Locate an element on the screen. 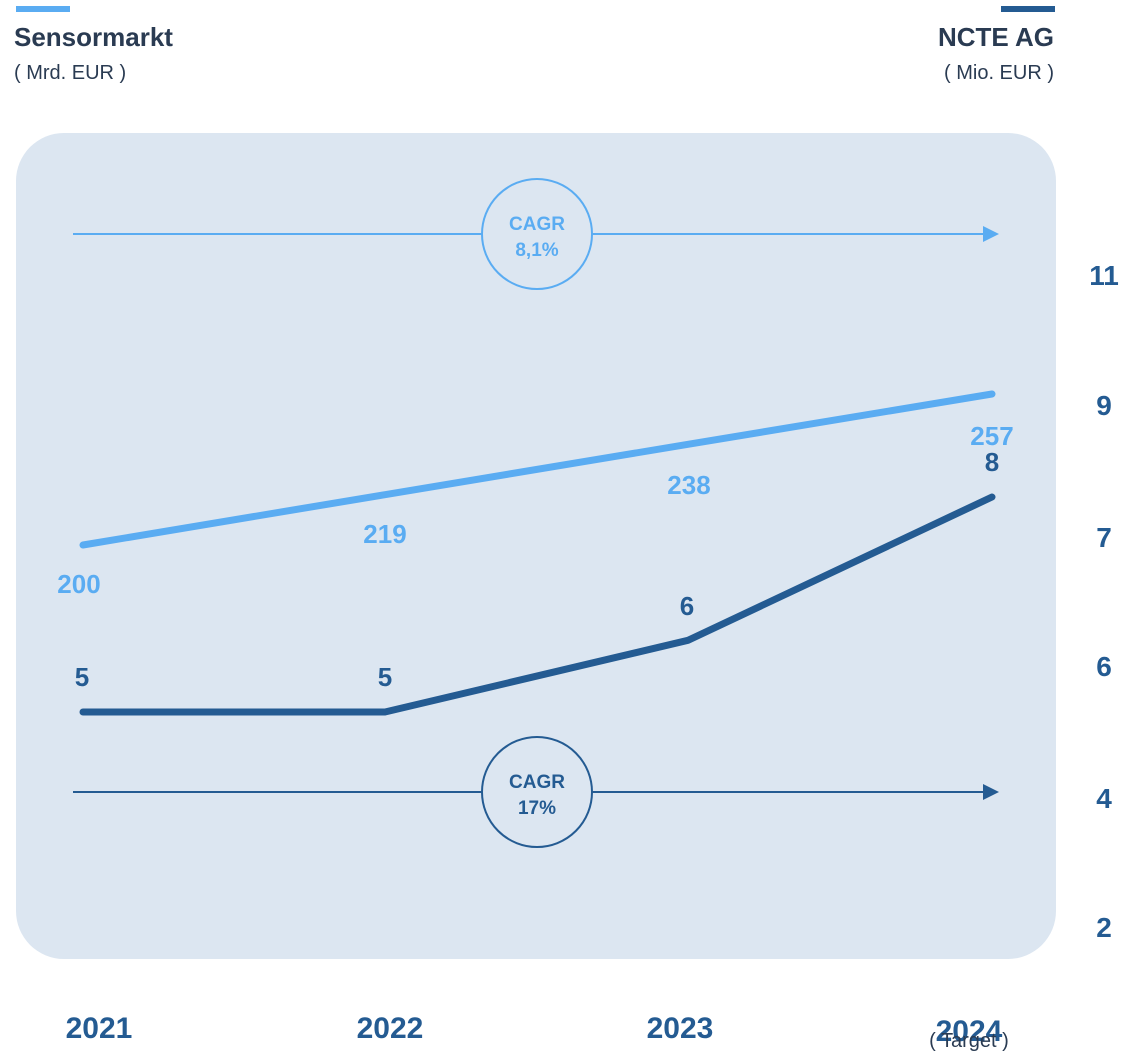 This screenshot has width=1127, height=1054. data-label-sensormarkt-2021: 200 is located at coordinates (78, 584).